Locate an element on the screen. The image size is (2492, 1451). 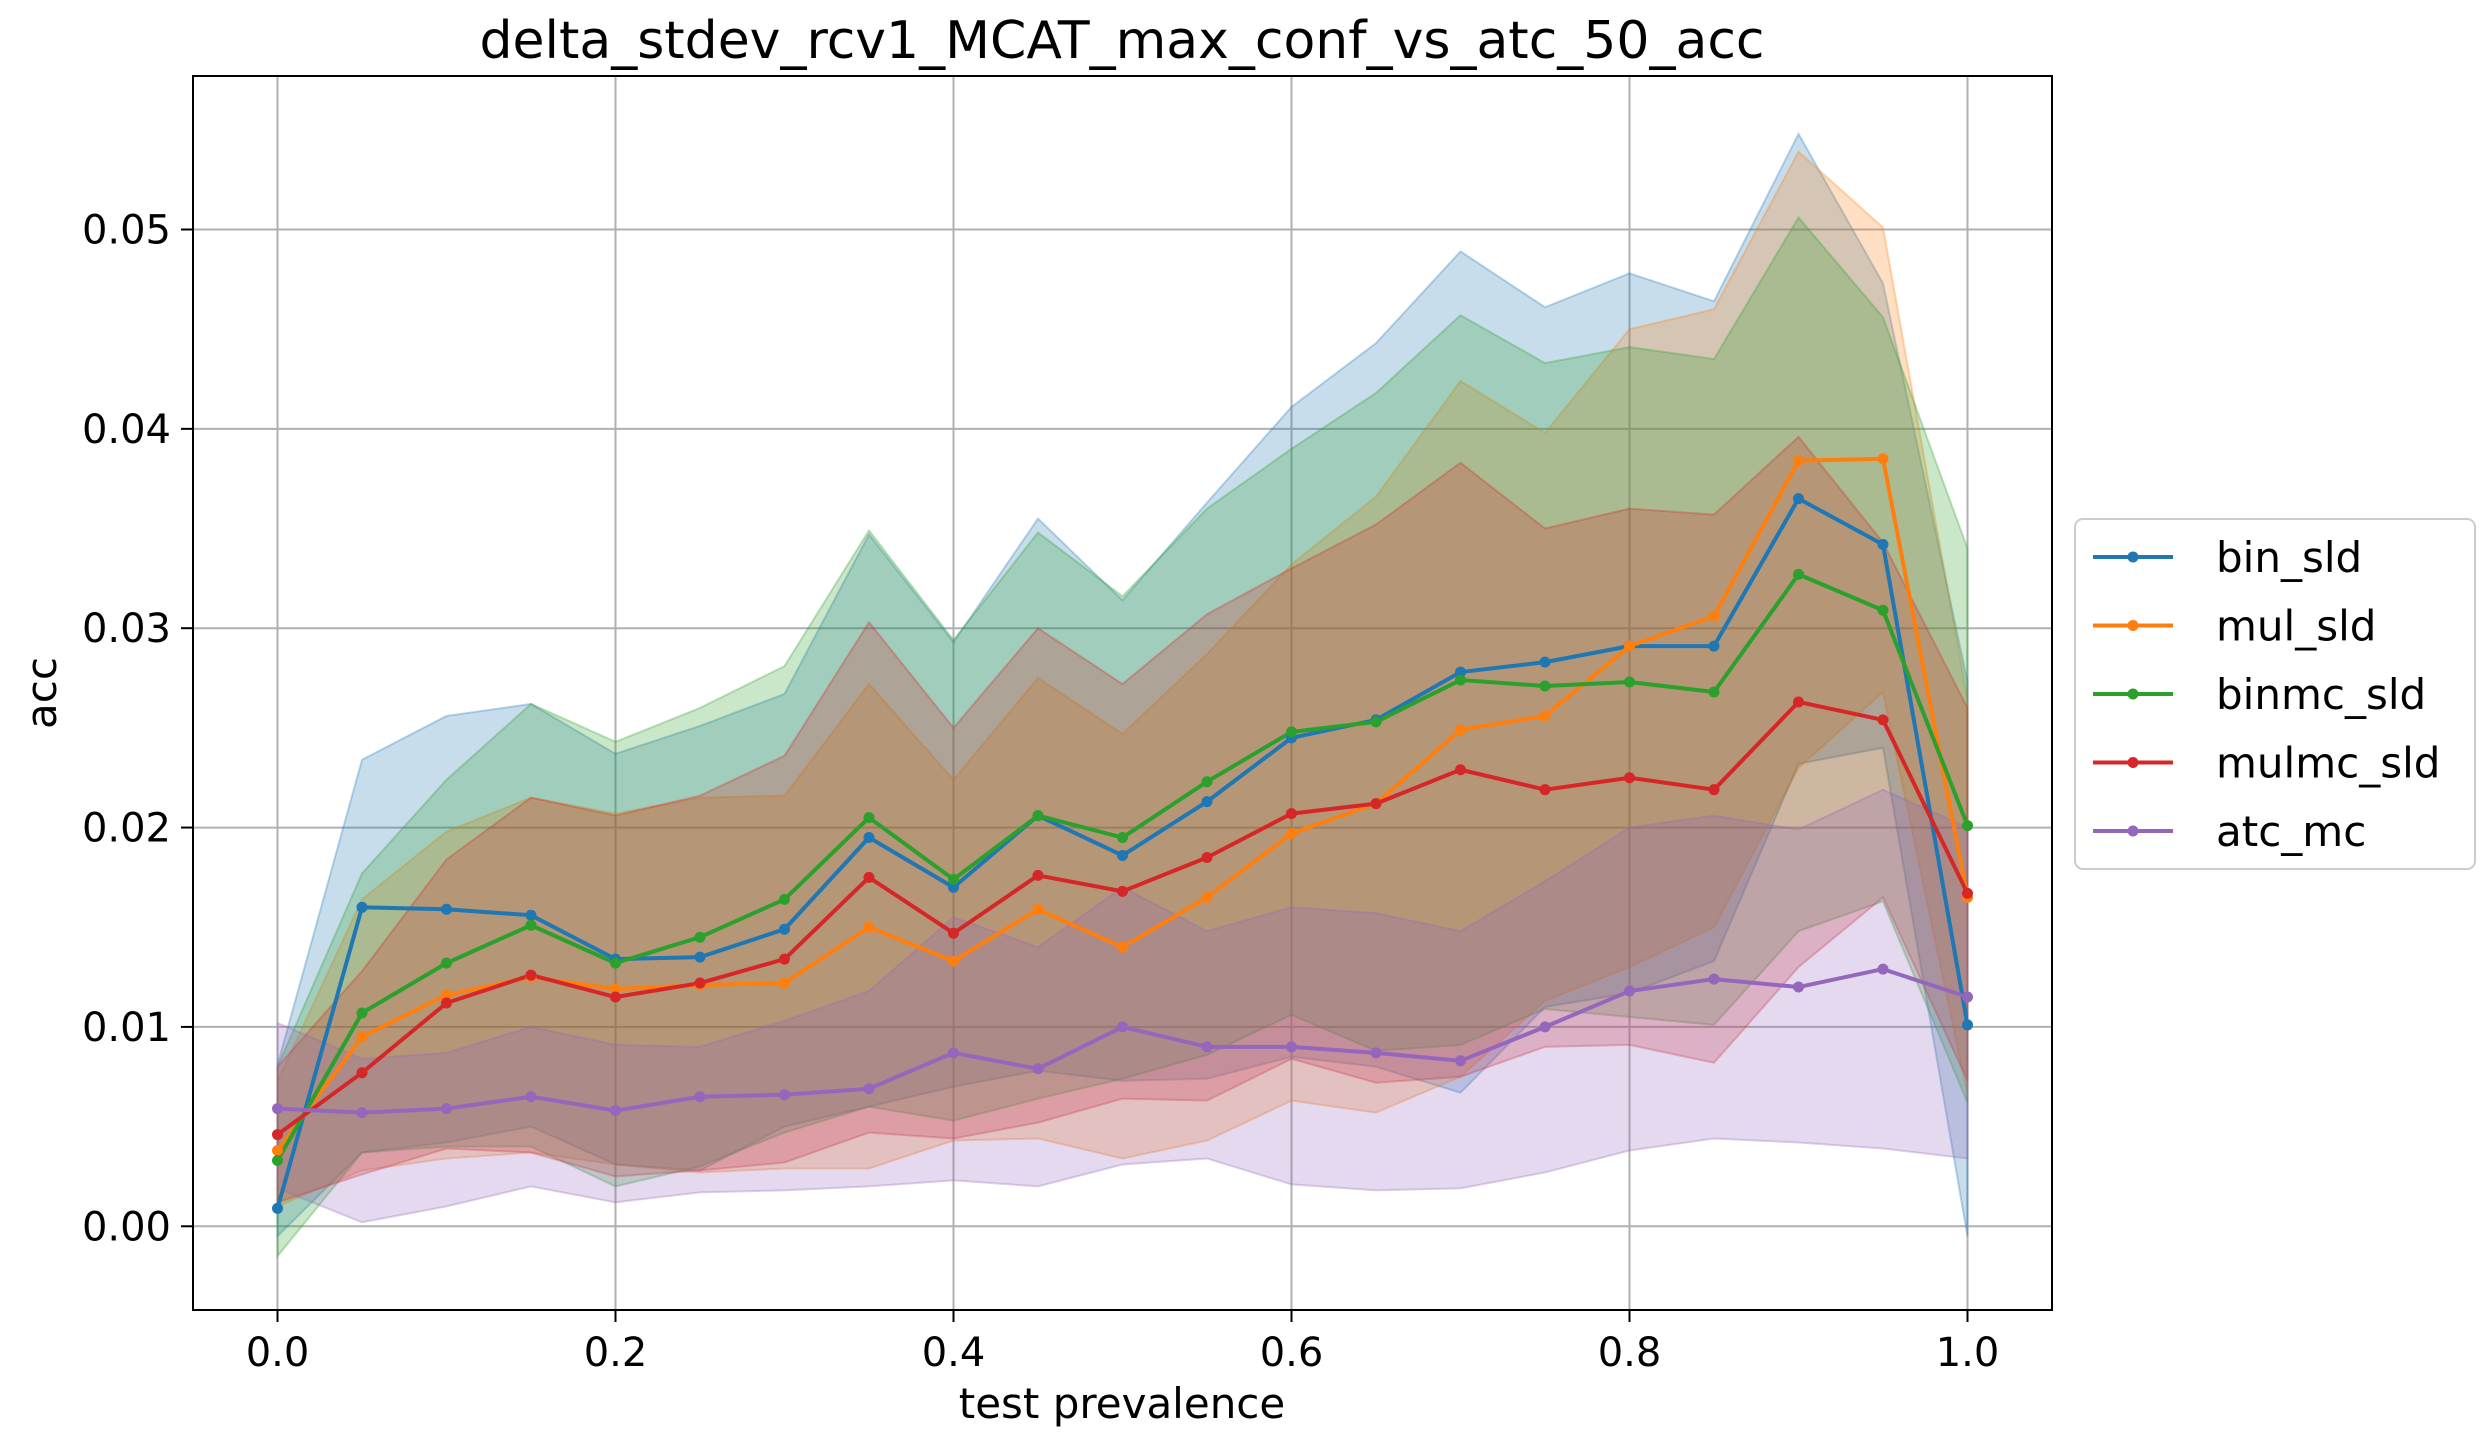
legend-marker-atc_mc is located at coordinates (2133, 831).